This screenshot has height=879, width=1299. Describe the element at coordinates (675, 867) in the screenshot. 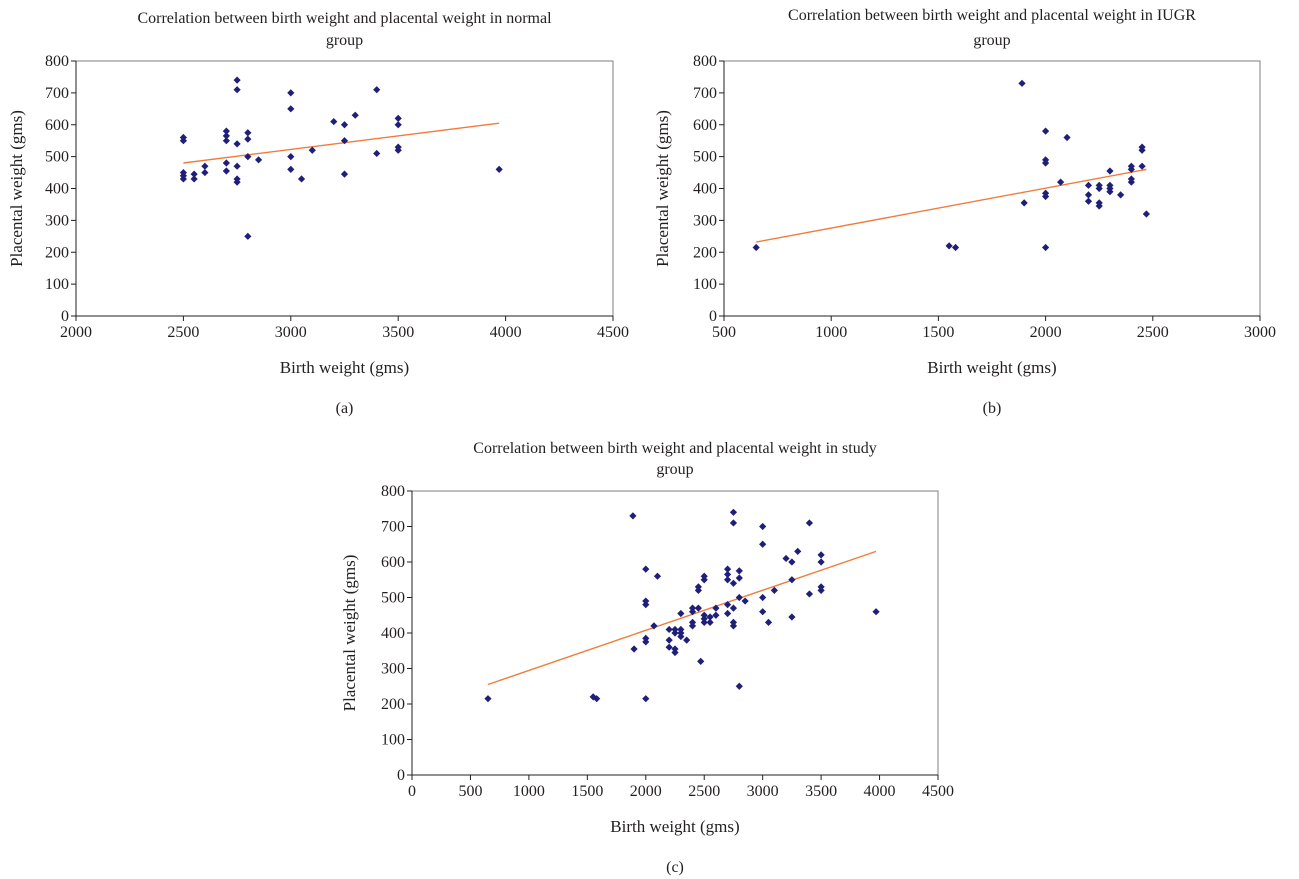

I see `panel-caption: (c)` at that location.